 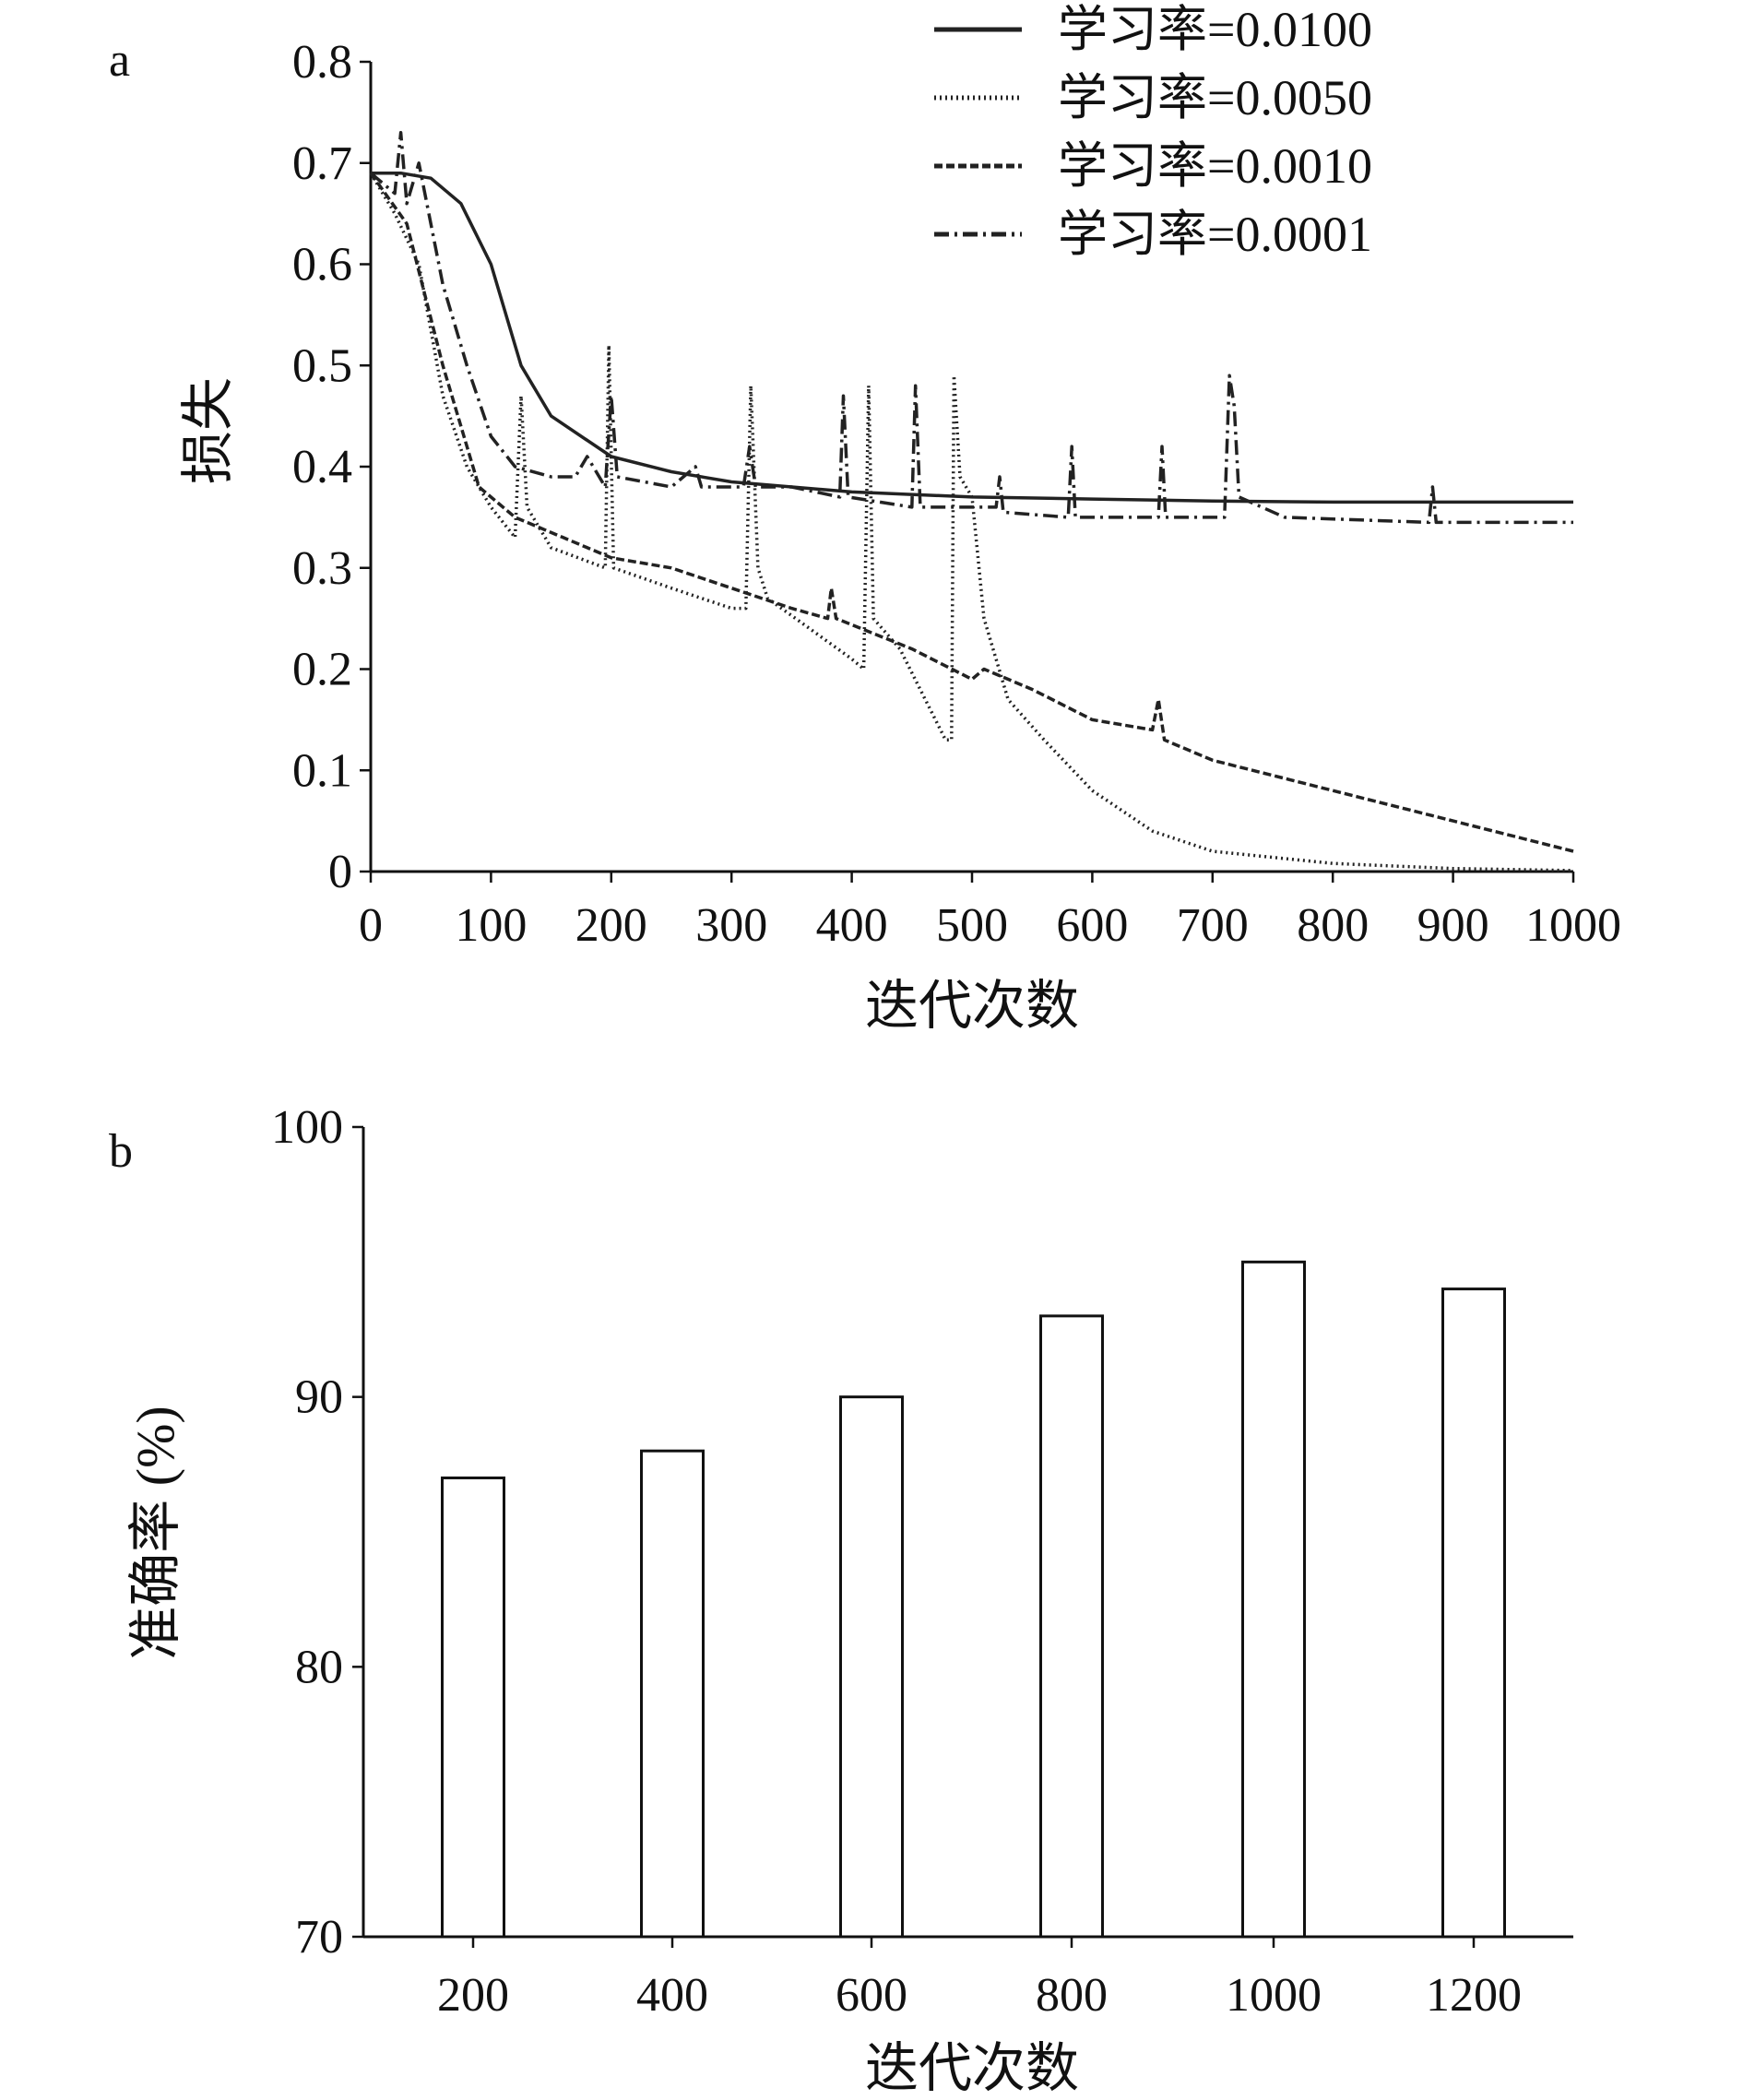 I want to click on x-tick-label-a: 1000, so click(x=1573, y=925).